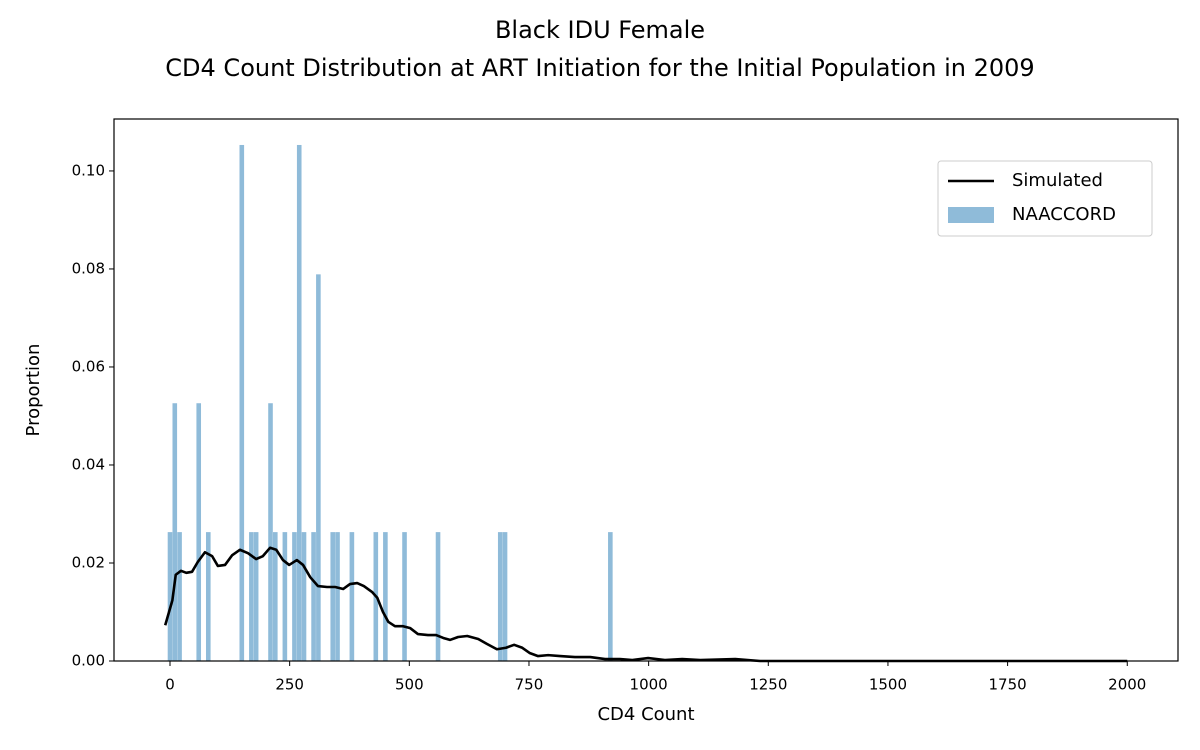 Image resolution: width=1200 pixels, height=750 pixels. Describe the element at coordinates (88, 268) in the screenshot. I see `y-tick-label: 0.08` at that location.